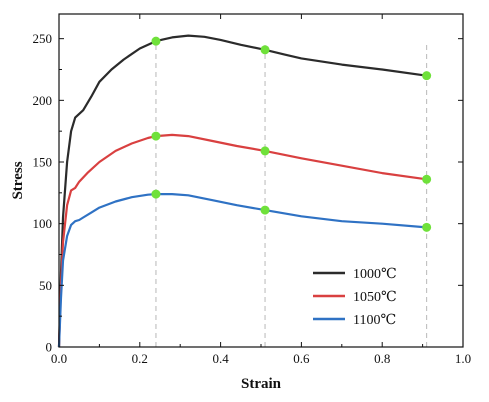  I want to click on legend-label: 1050℃, so click(375, 297).